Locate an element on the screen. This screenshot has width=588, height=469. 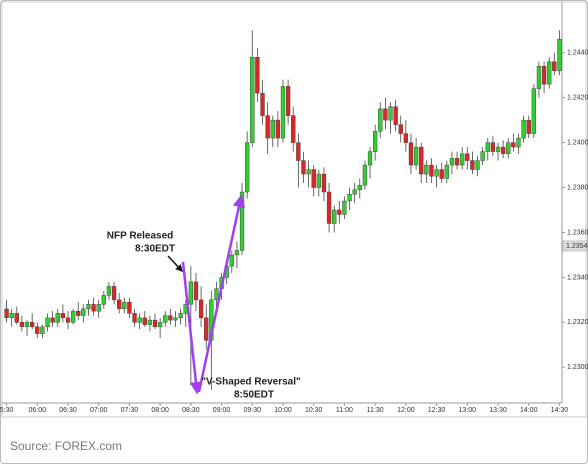
y-tick-label: 1.2380 is located at coordinates (577, 187).